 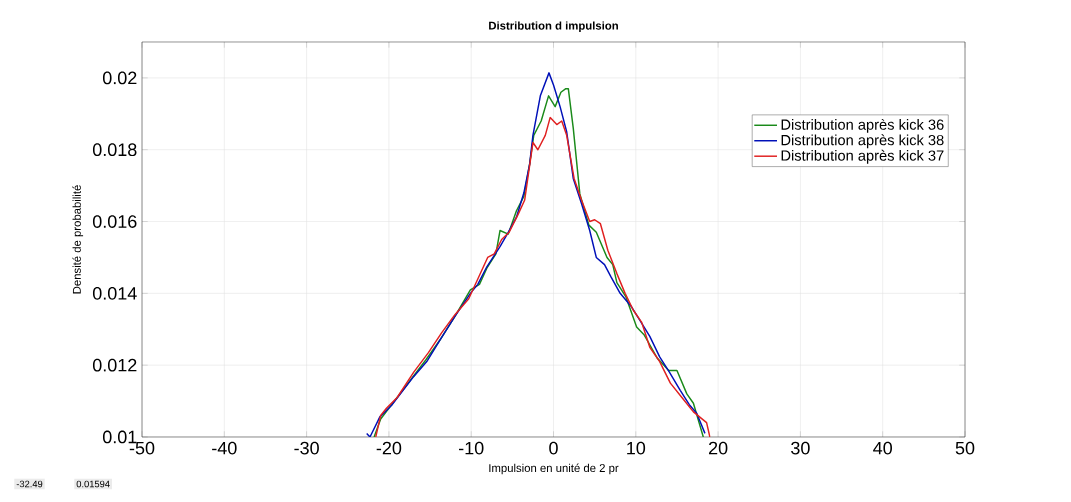 I want to click on y-tick-label: 0.02, so click(x=119, y=78).